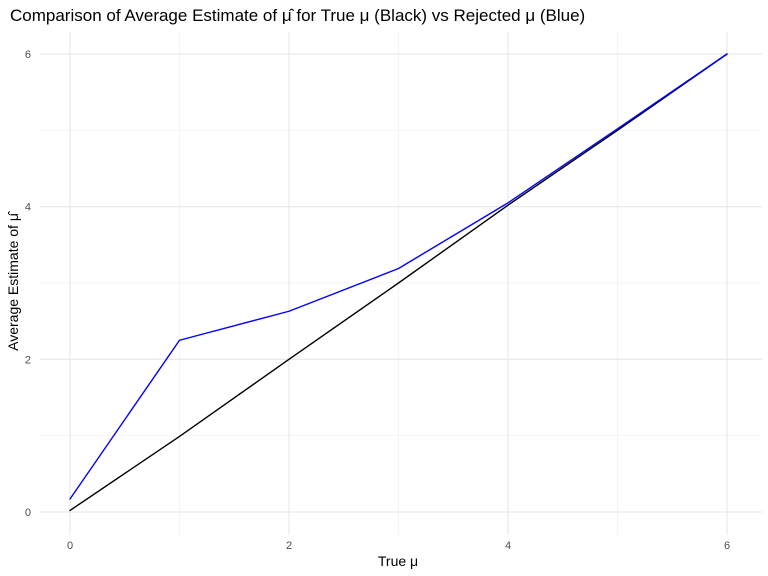  Describe the element at coordinates (28, 360) in the screenshot. I see `y-tick-label: 2` at that location.